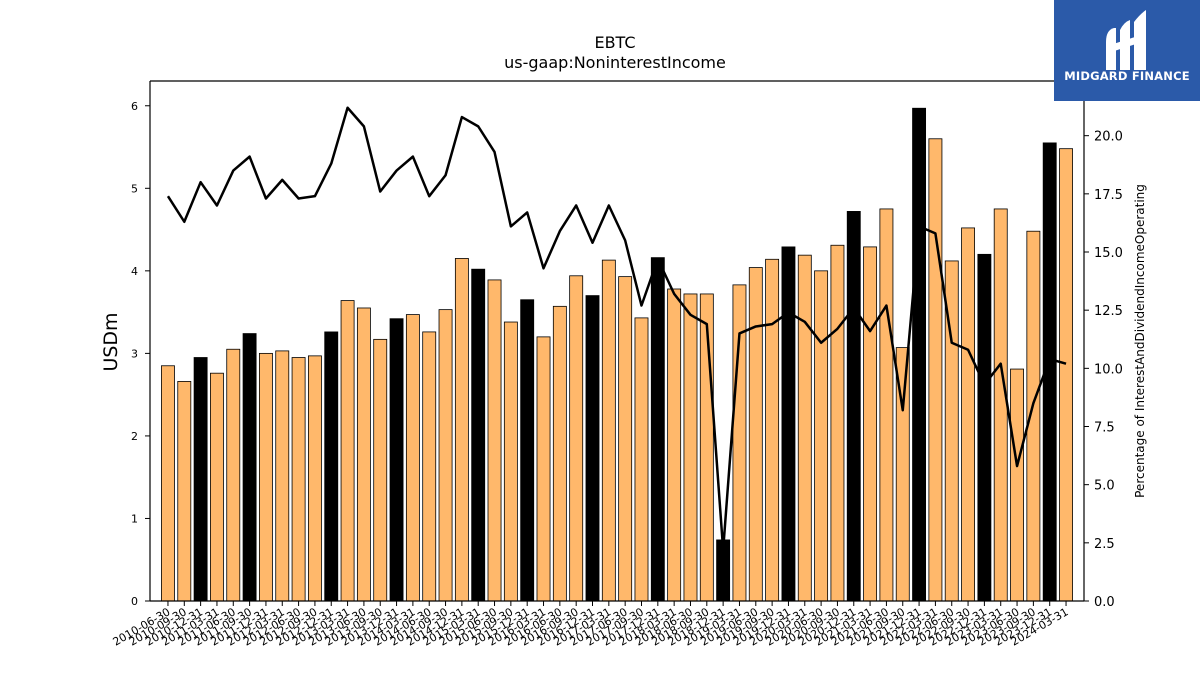  What do you see at coordinates (134, 436) in the screenshot?
I see `y-tick-label: 2` at bounding box center [134, 436].